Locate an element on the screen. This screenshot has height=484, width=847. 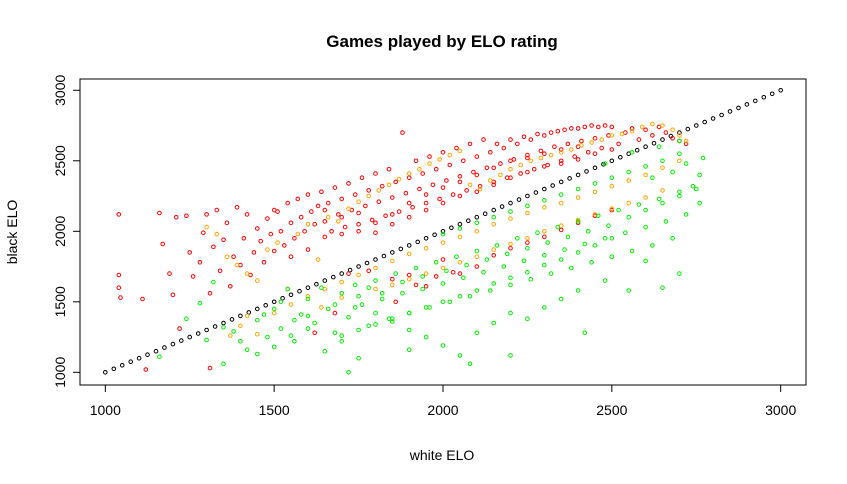
y-tick-label: 1000 is located at coordinates (60, 372).